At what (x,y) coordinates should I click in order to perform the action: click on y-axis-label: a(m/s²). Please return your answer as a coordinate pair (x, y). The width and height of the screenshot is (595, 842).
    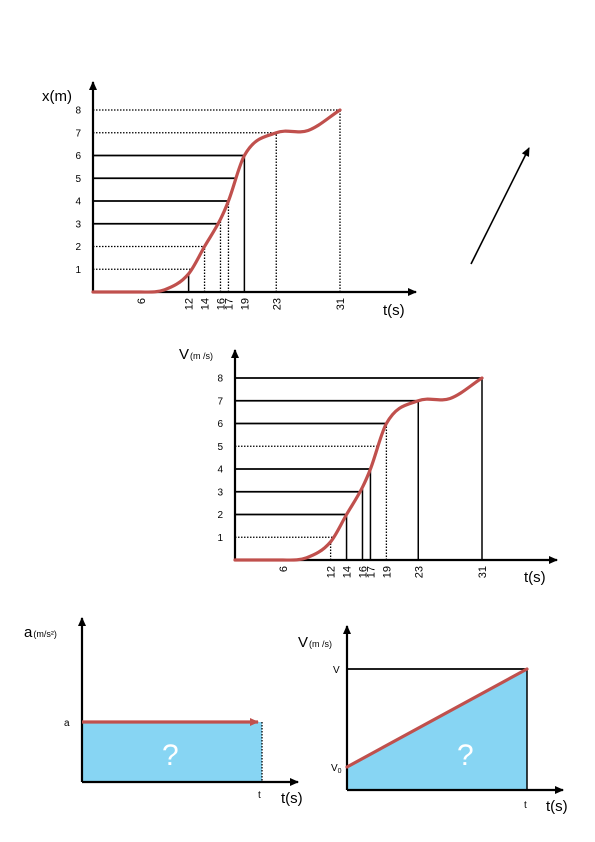
    Looking at the image, I should click on (40, 632).